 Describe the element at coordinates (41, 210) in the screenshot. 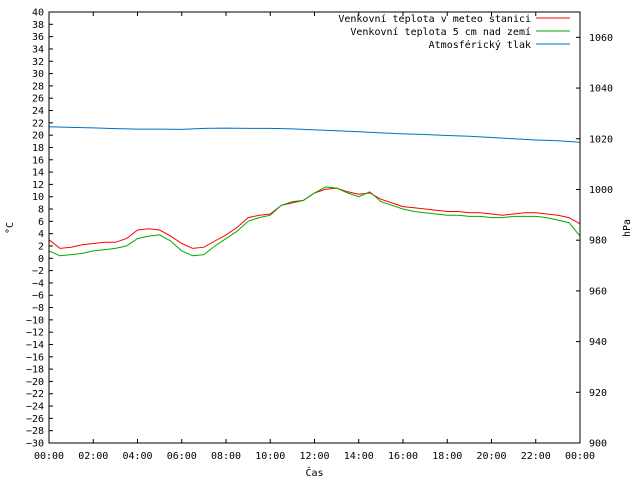

I see `y-left-tick-label: 8` at that location.